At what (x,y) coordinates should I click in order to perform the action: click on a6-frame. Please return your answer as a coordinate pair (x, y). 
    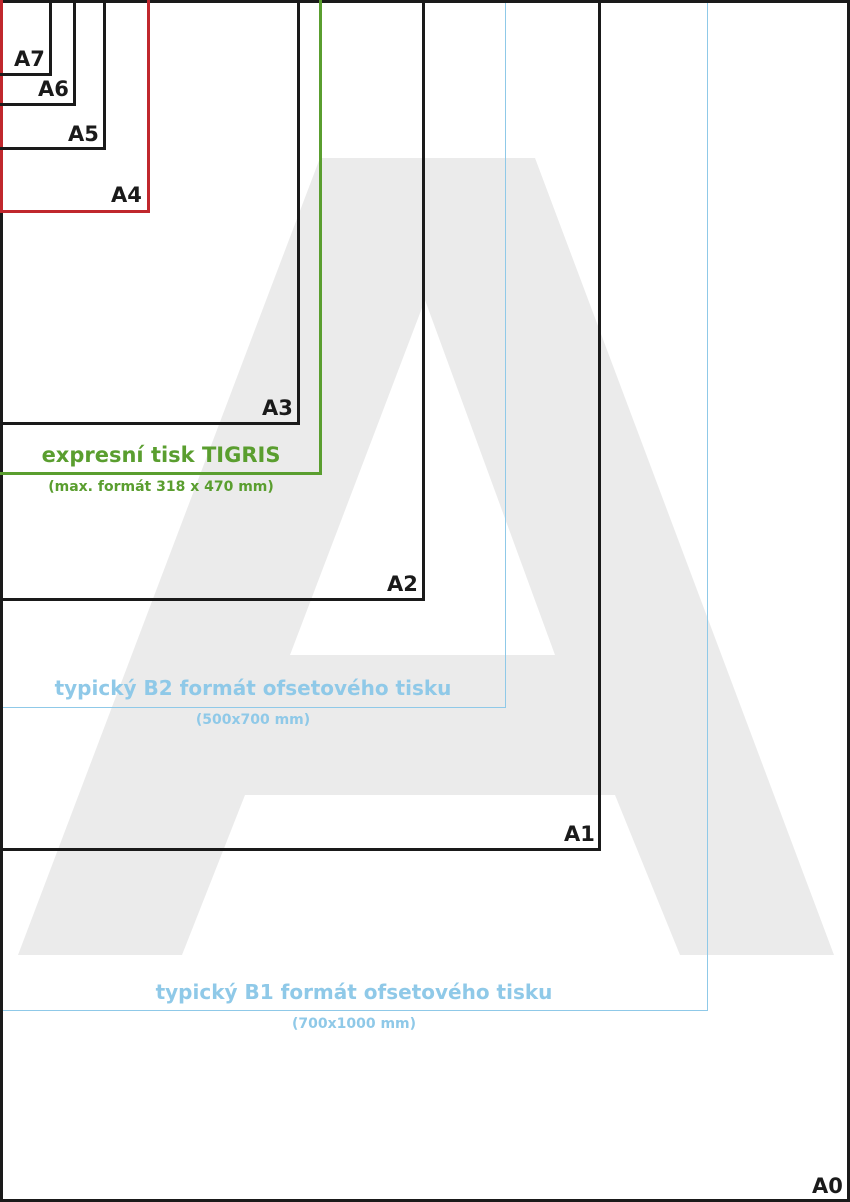
    Looking at the image, I should click on (38, 53).